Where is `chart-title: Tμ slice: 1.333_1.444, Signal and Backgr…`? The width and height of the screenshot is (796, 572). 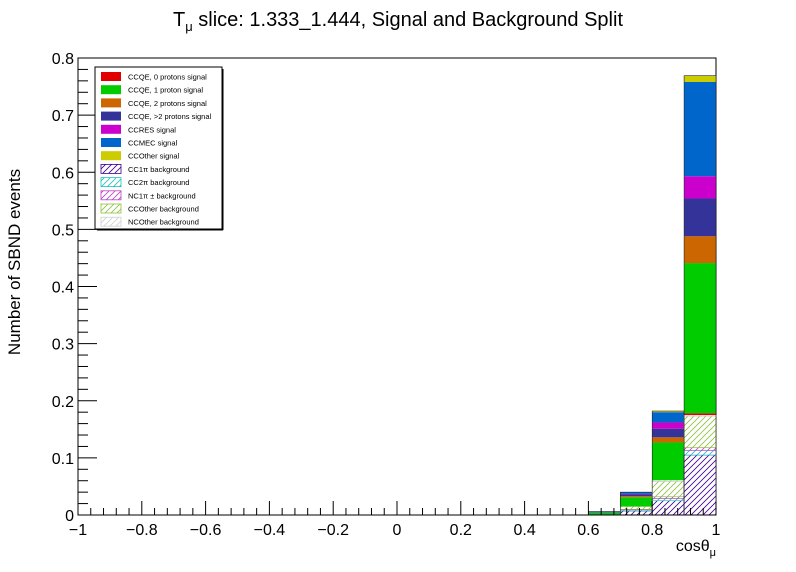 chart-title: Tμ slice: 1.333_1.444, Signal and Backgr… is located at coordinates (398, 21).